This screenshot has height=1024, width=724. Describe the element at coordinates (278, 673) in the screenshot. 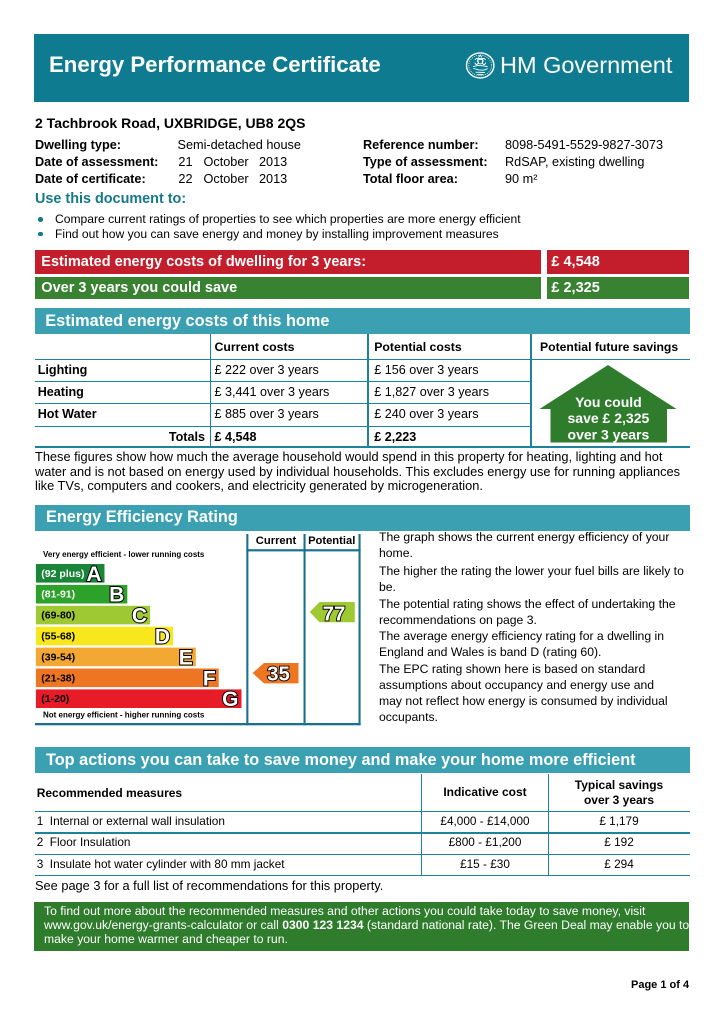

I see `svg-text: 35` at that location.